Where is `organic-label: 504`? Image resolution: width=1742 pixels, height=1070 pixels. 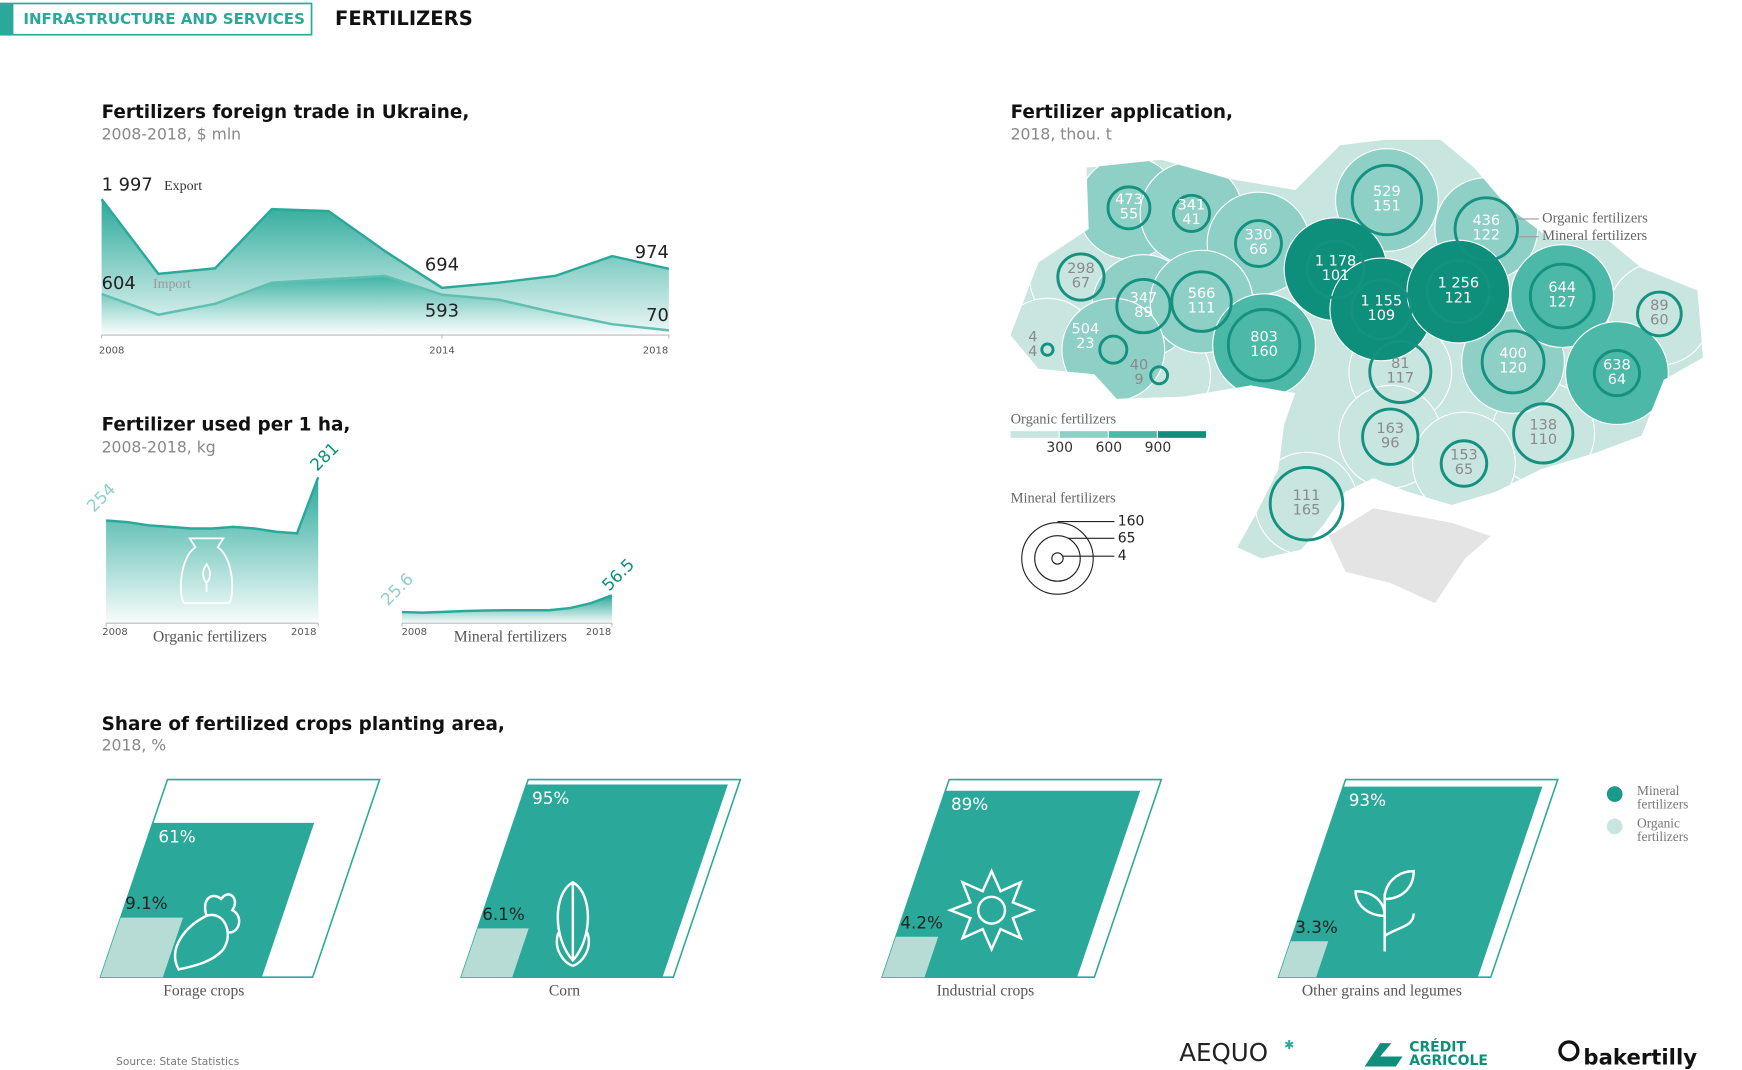 organic-label: 504 is located at coordinates (1086, 330).